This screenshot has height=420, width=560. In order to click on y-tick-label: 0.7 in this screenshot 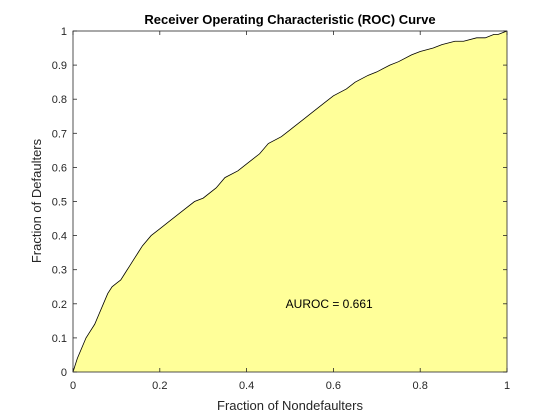, I will do `click(59, 134)`.